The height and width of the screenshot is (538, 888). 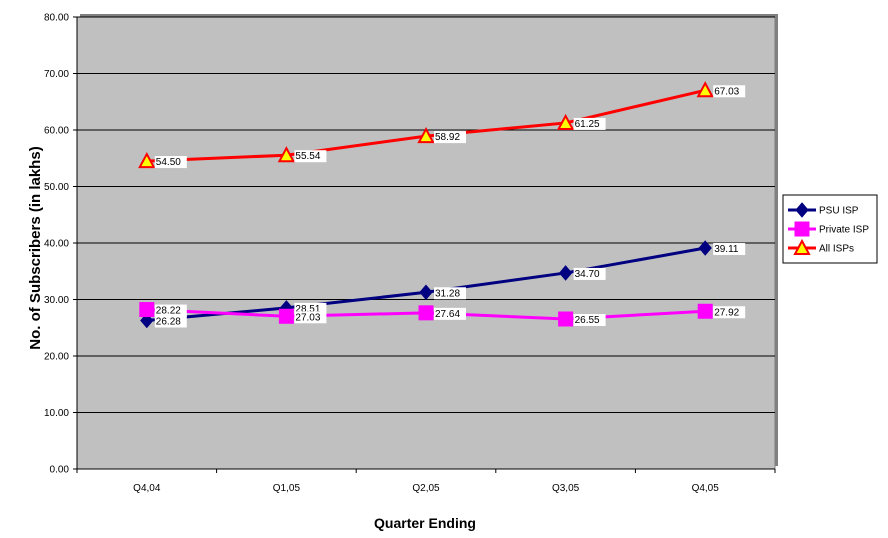 What do you see at coordinates (566, 488) in the screenshot?
I see `x-tick-label: Q3,05` at bounding box center [566, 488].